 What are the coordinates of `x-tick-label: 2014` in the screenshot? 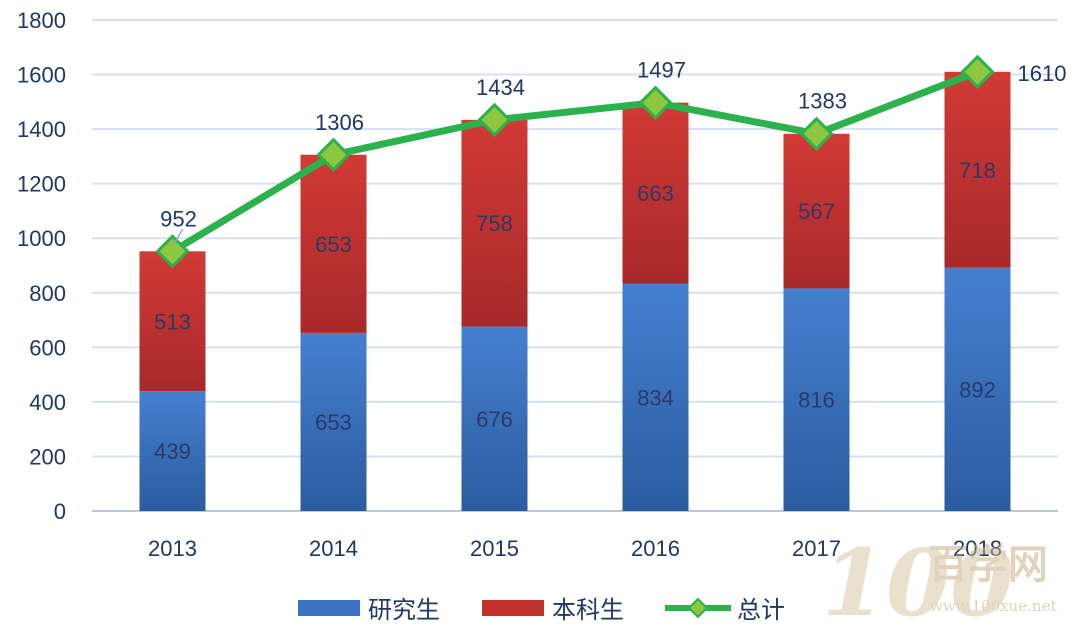 It's located at (333, 548).